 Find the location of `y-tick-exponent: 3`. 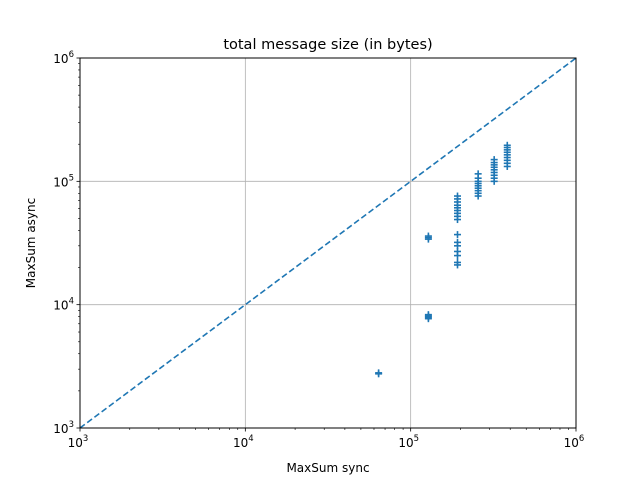

y-tick-exponent: 3 is located at coordinates (71, 425).